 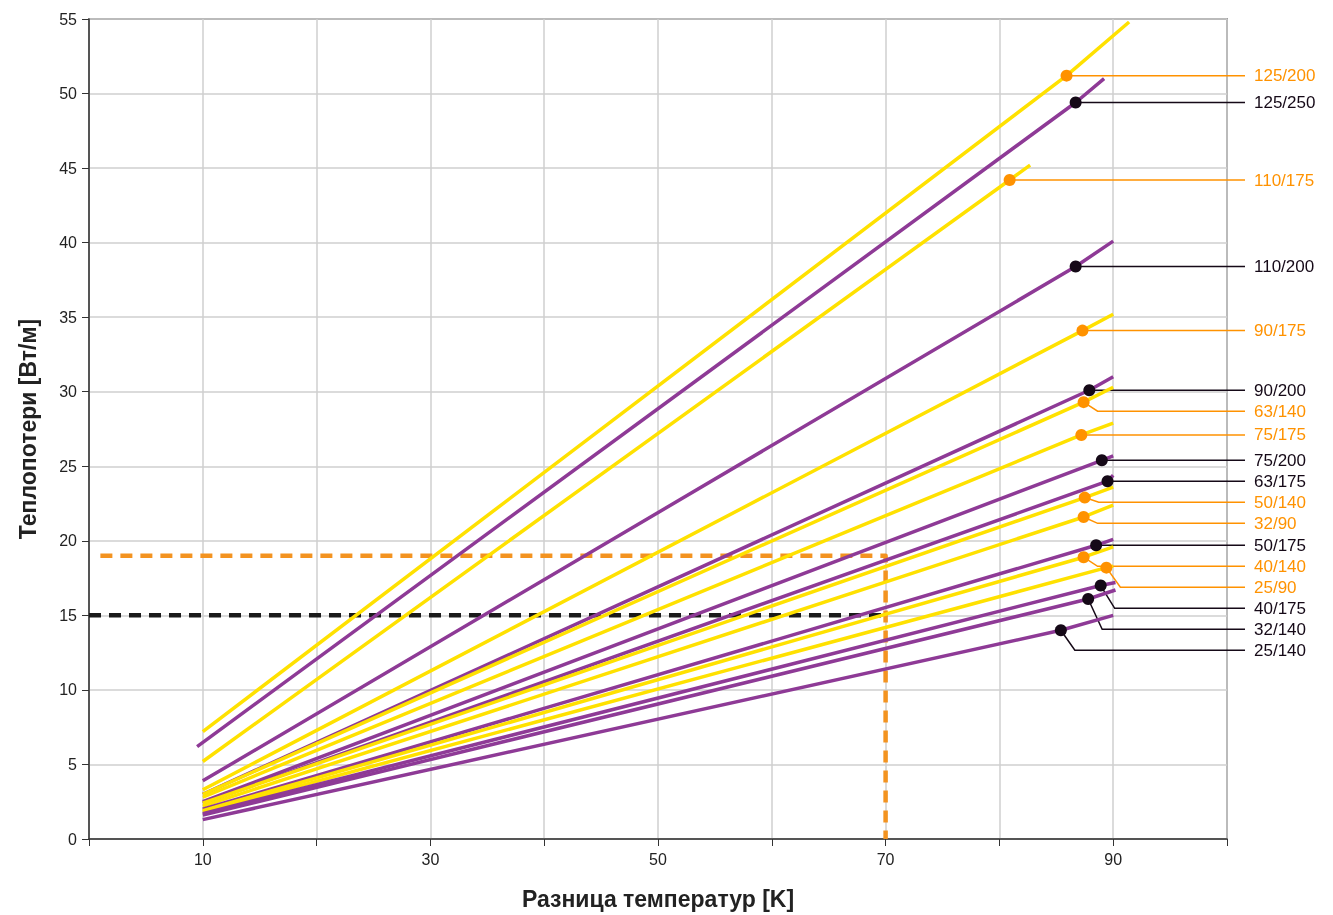 I want to click on x-tick-label: 90, so click(x=1113, y=859).